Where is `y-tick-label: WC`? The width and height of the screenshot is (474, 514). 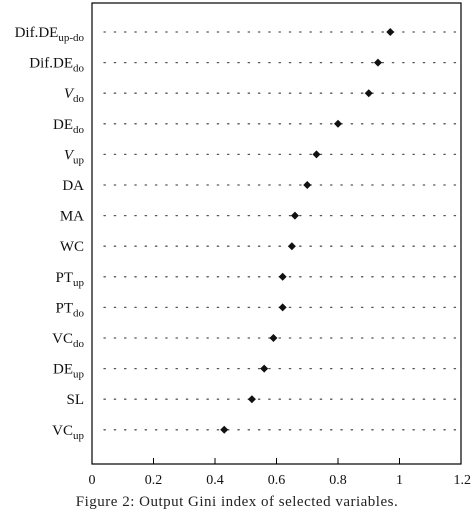 y-tick-label: WC is located at coordinates (72, 247).